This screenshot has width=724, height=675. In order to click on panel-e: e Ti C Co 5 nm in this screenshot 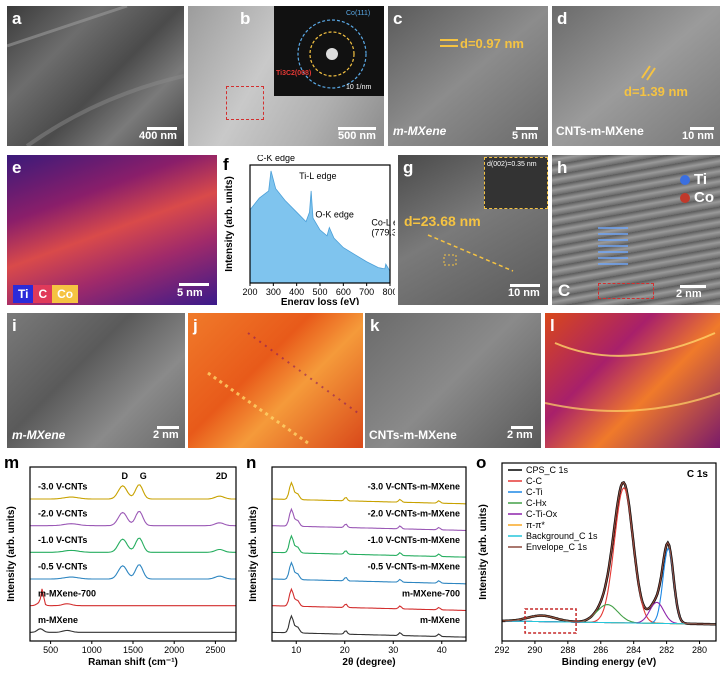, I will do `click(112, 230)`.